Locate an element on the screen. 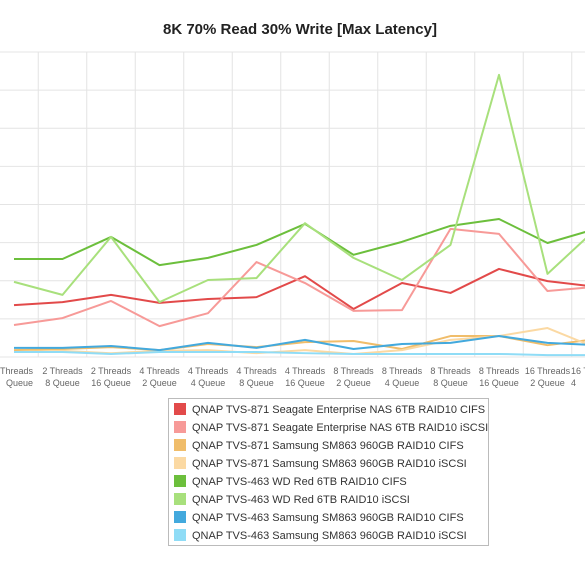 The height and width of the screenshot is (576, 585). x-tick-label: Threads is located at coordinates (16, 371).